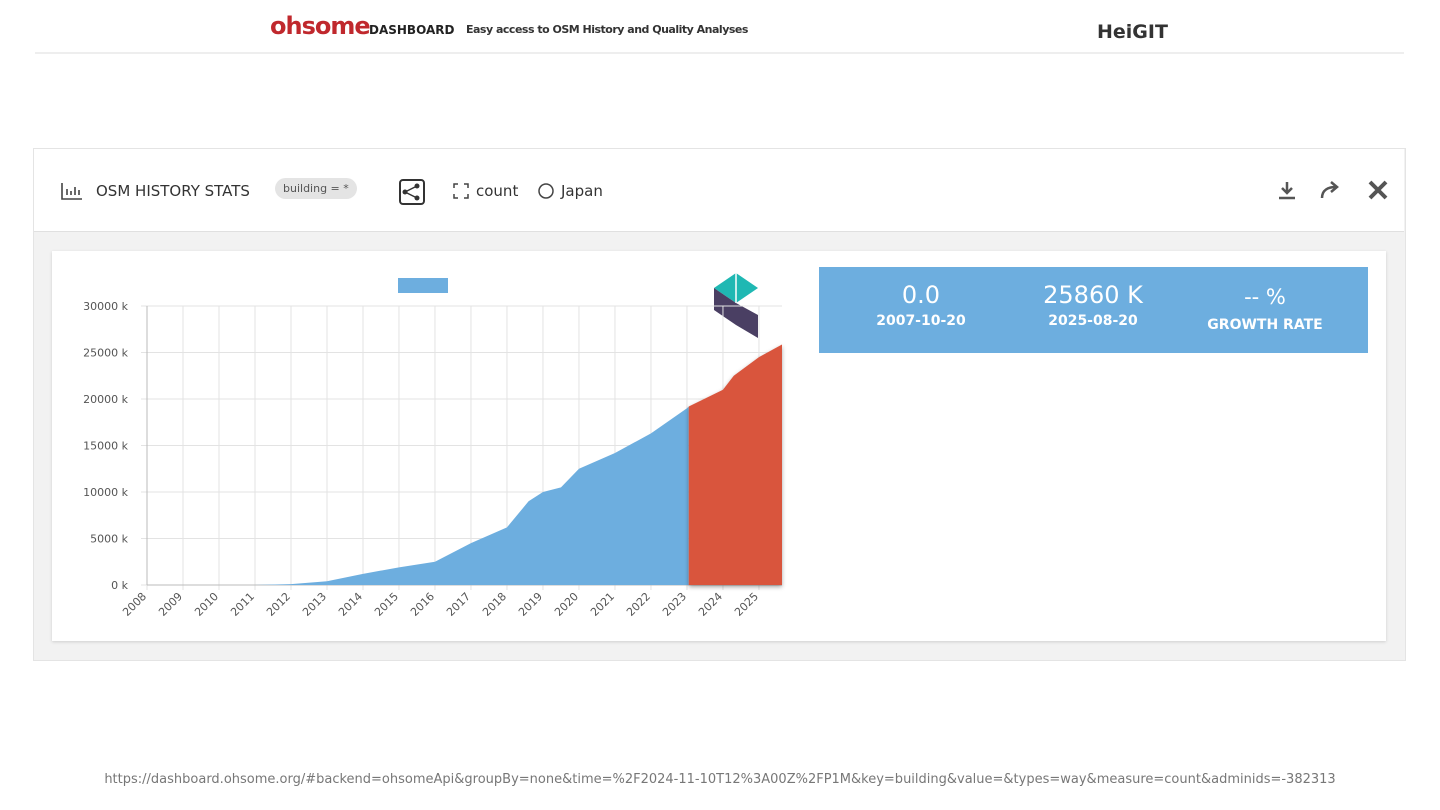 This screenshot has width=1440, height=810. Describe the element at coordinates (71, 191) in the screenshot. I see `chart-icon` at that location.